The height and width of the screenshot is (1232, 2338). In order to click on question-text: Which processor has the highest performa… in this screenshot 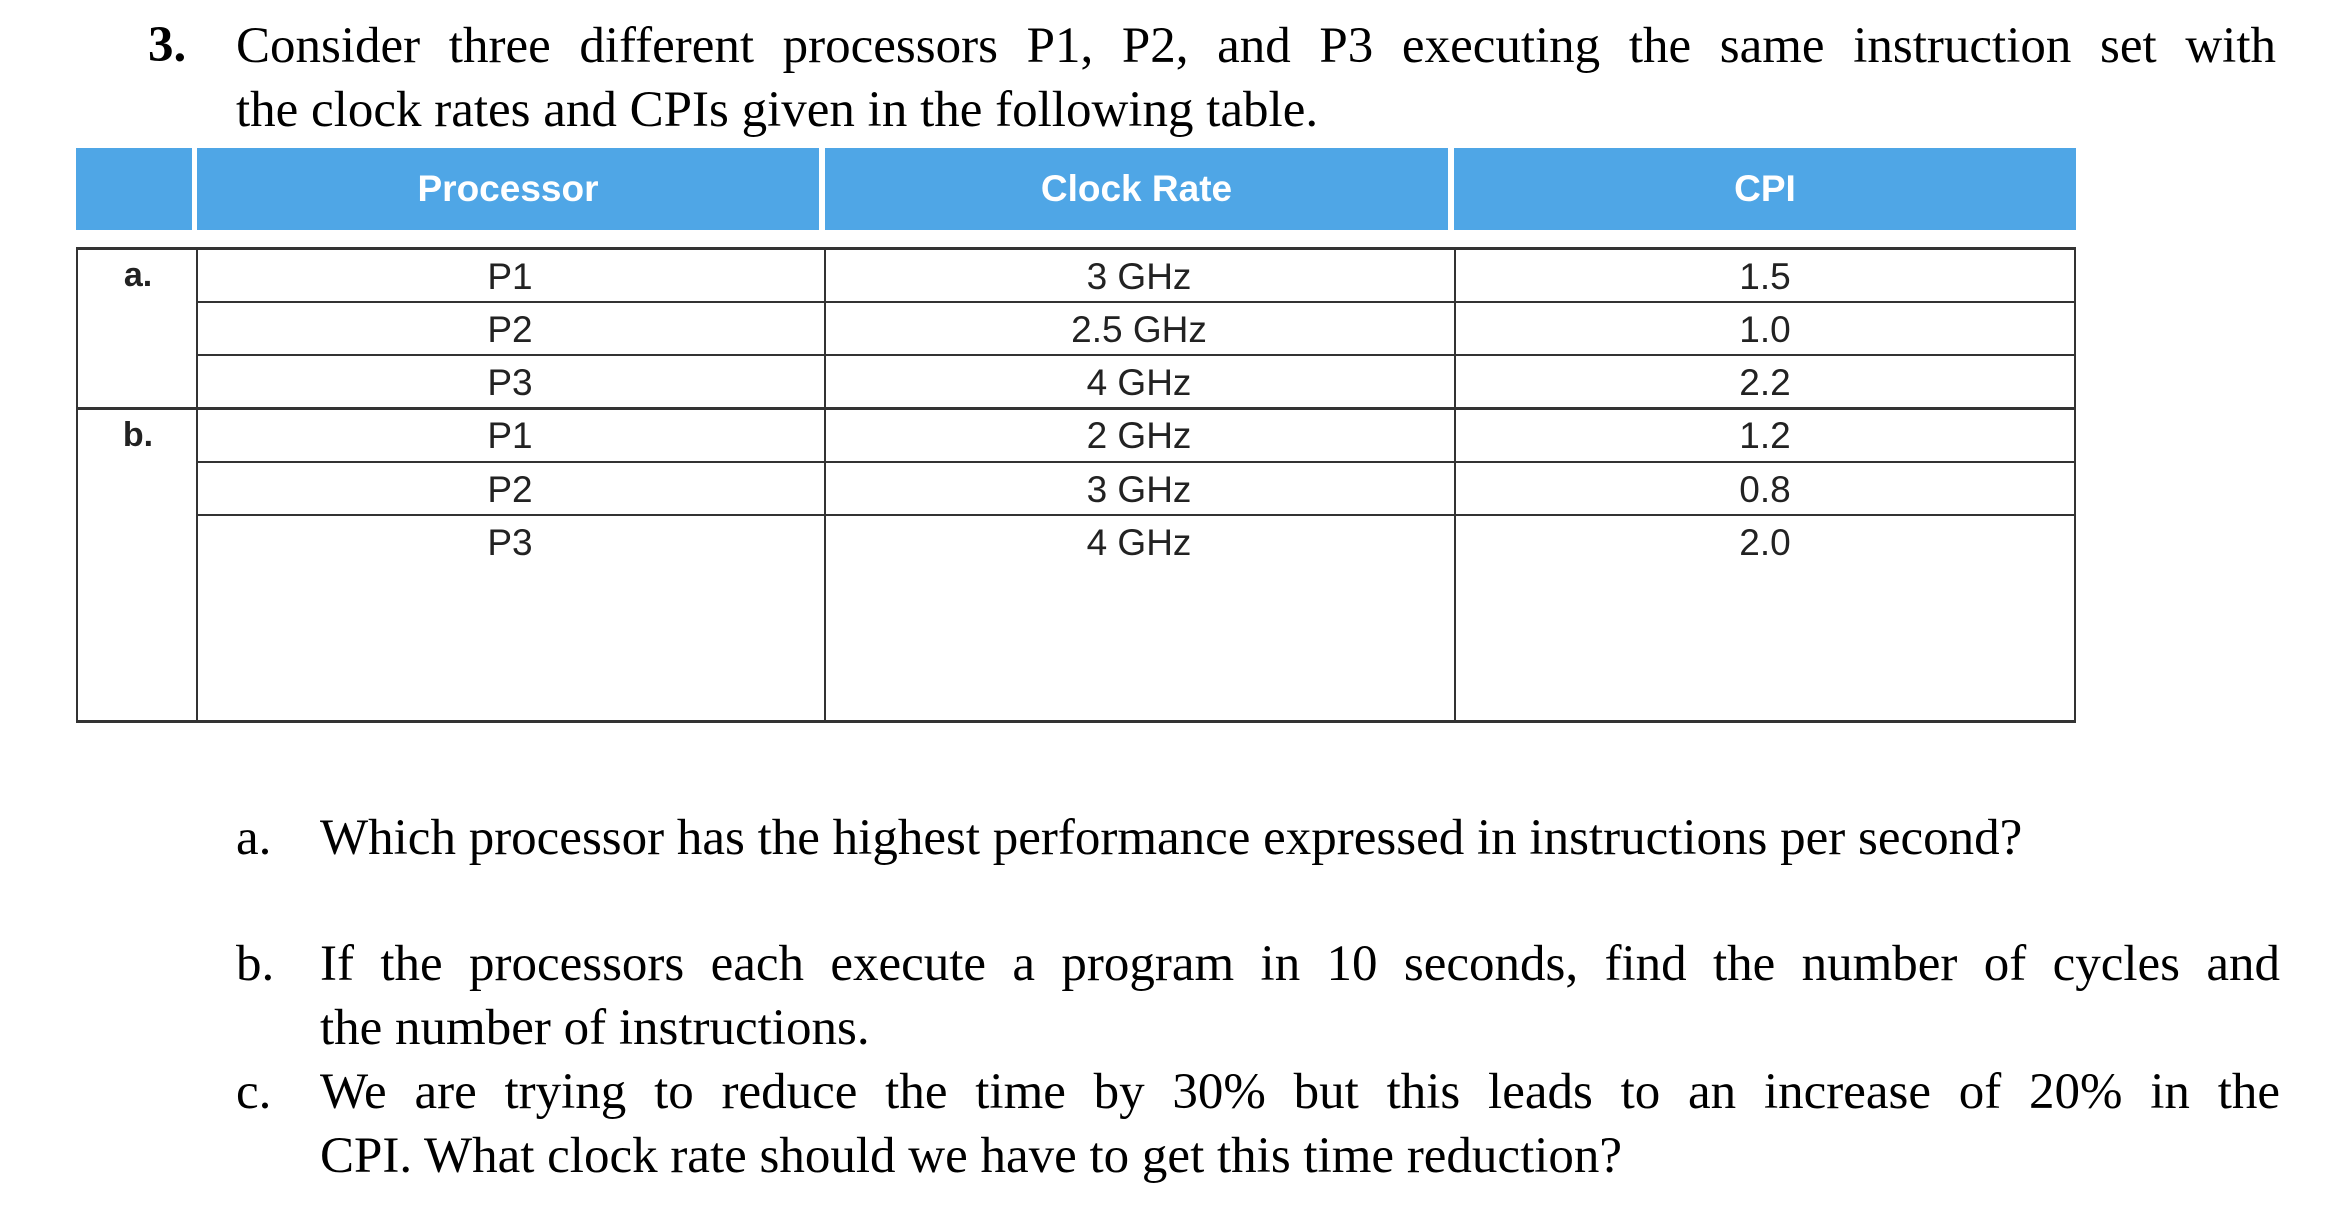, I will do `click(1300, 838)`.